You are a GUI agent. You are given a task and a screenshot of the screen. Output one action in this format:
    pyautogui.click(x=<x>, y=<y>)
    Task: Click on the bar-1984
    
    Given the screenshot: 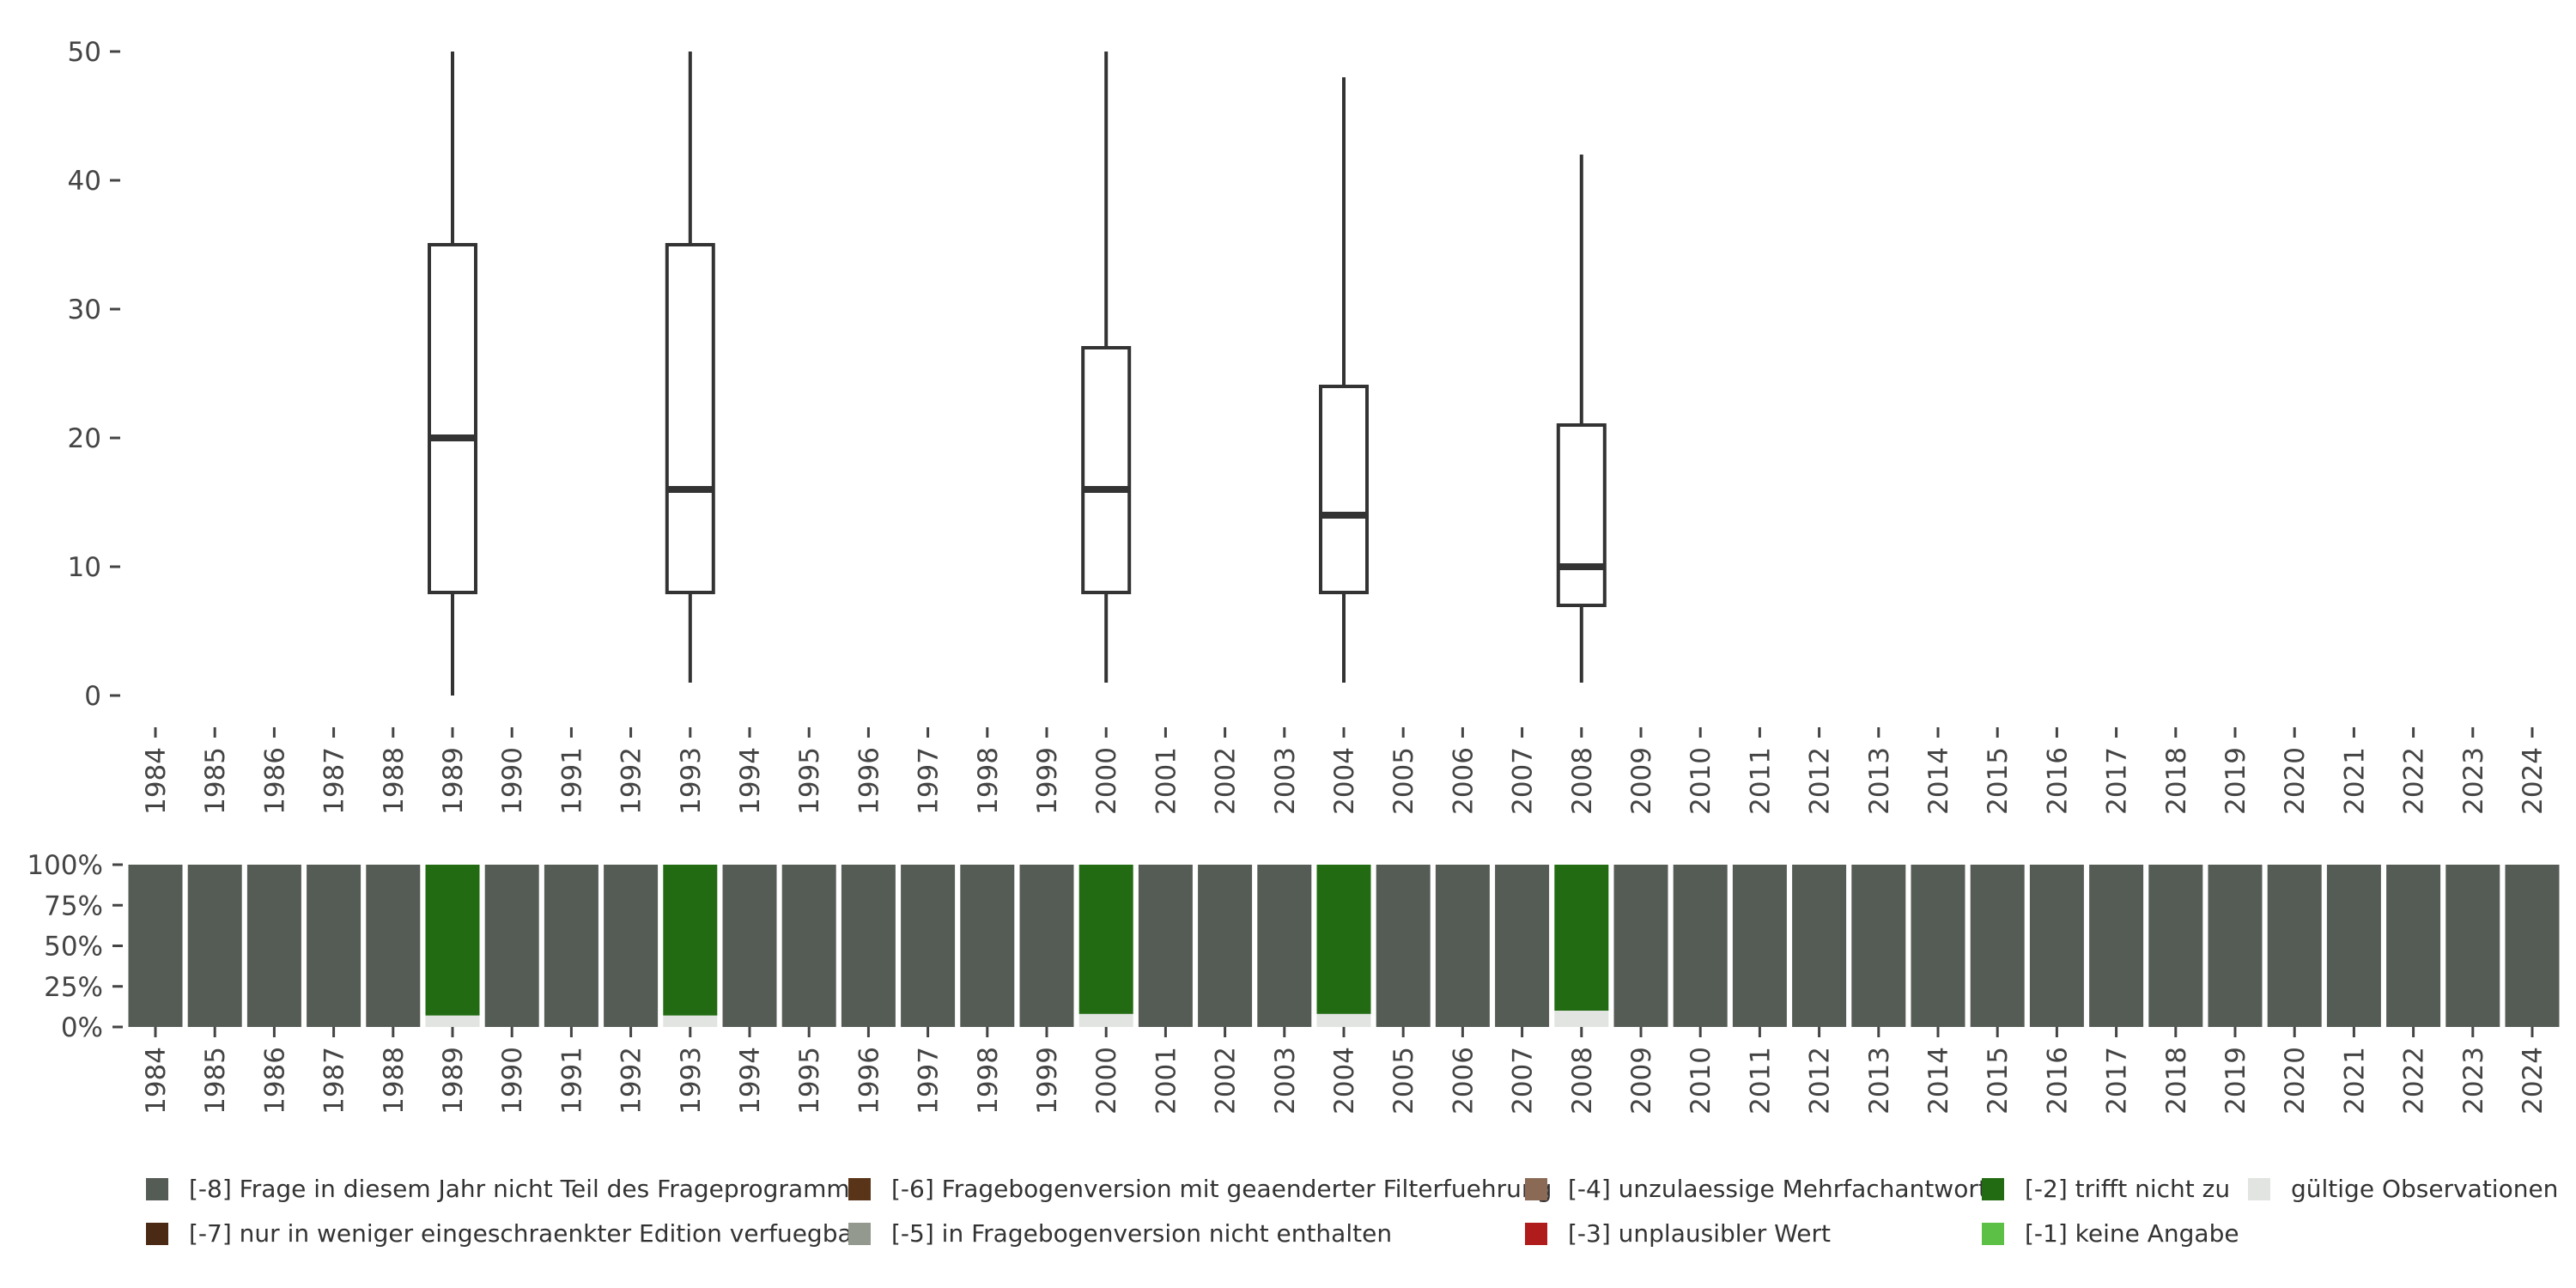 What is the action you would take?
    pyautogui.click(x=155, y=946)
    